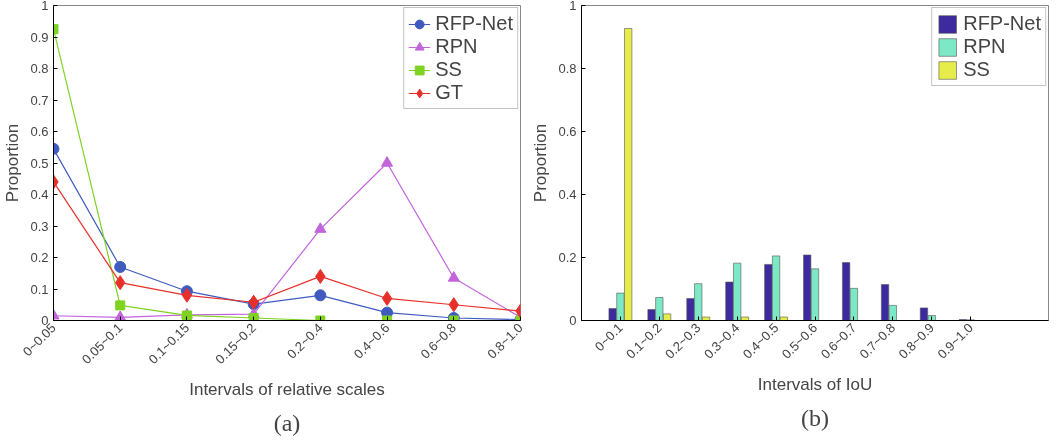 Image resolution: width=1059 pixels, height=444 pixels. Describe the element at coordinates (815, 417) in the screenshot. I see `text: (b)` at that location.